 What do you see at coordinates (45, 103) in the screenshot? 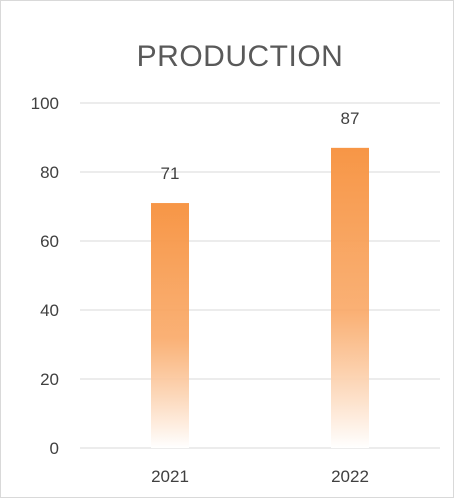
I see `y-tick-label-100: 100` at bounding box center [45, 103].